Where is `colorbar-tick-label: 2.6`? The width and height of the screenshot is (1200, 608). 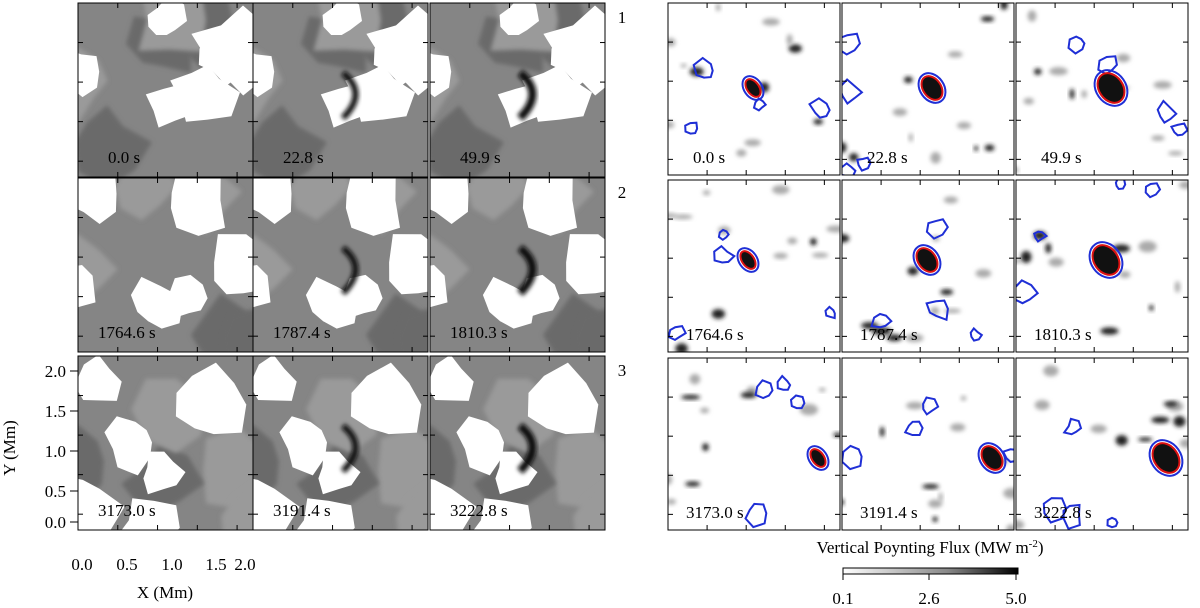
colorbar-tick-label: 2.6 is located at coordinates (928, 598).